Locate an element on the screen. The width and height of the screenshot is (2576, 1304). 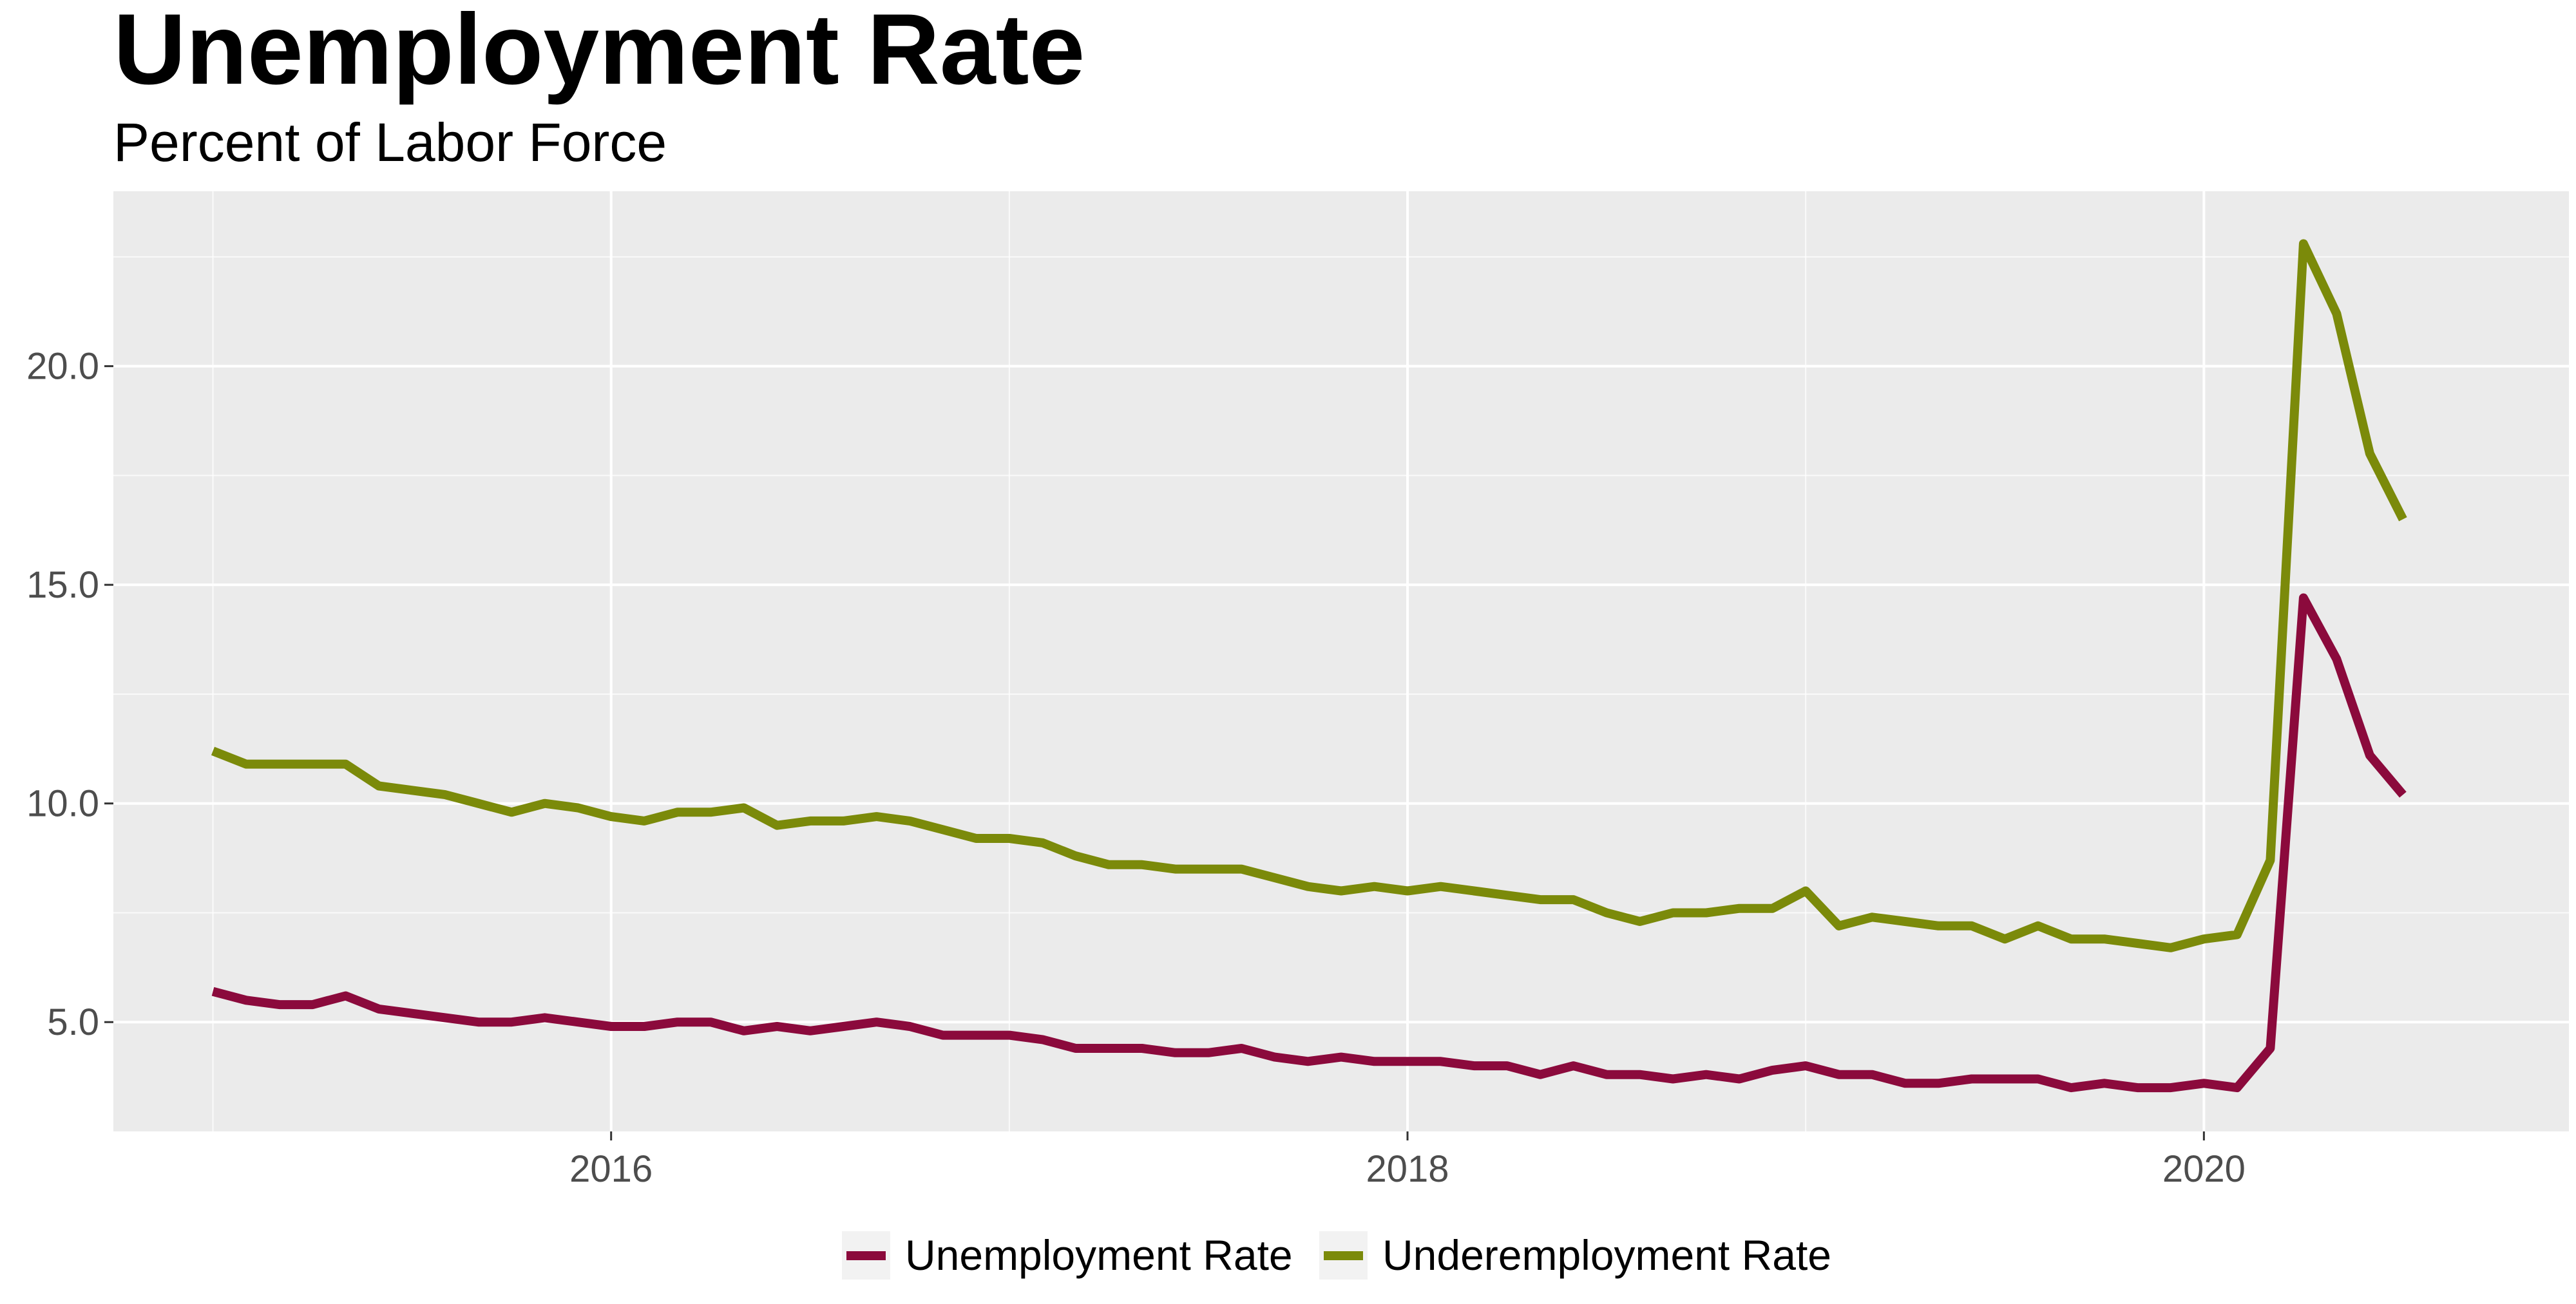
x-axis: 2016 2018 2020 is located at coordinates (1407, 1160).